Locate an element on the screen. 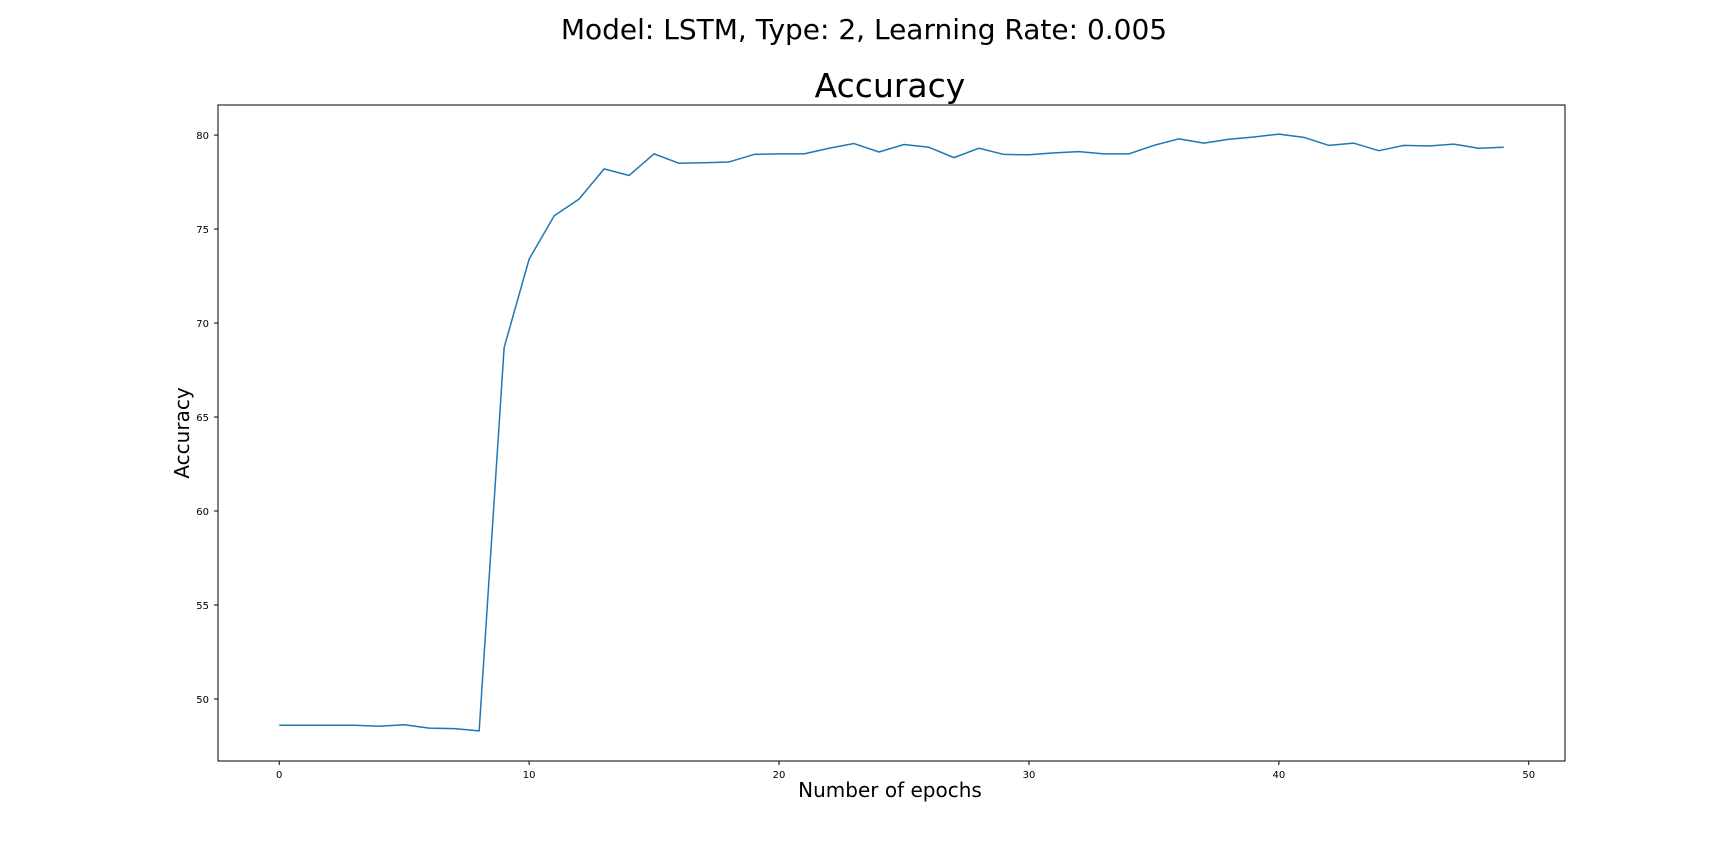  y-axis-ticks: 50 55 60 65 70 75 80 is located at coordinates (207, 418).